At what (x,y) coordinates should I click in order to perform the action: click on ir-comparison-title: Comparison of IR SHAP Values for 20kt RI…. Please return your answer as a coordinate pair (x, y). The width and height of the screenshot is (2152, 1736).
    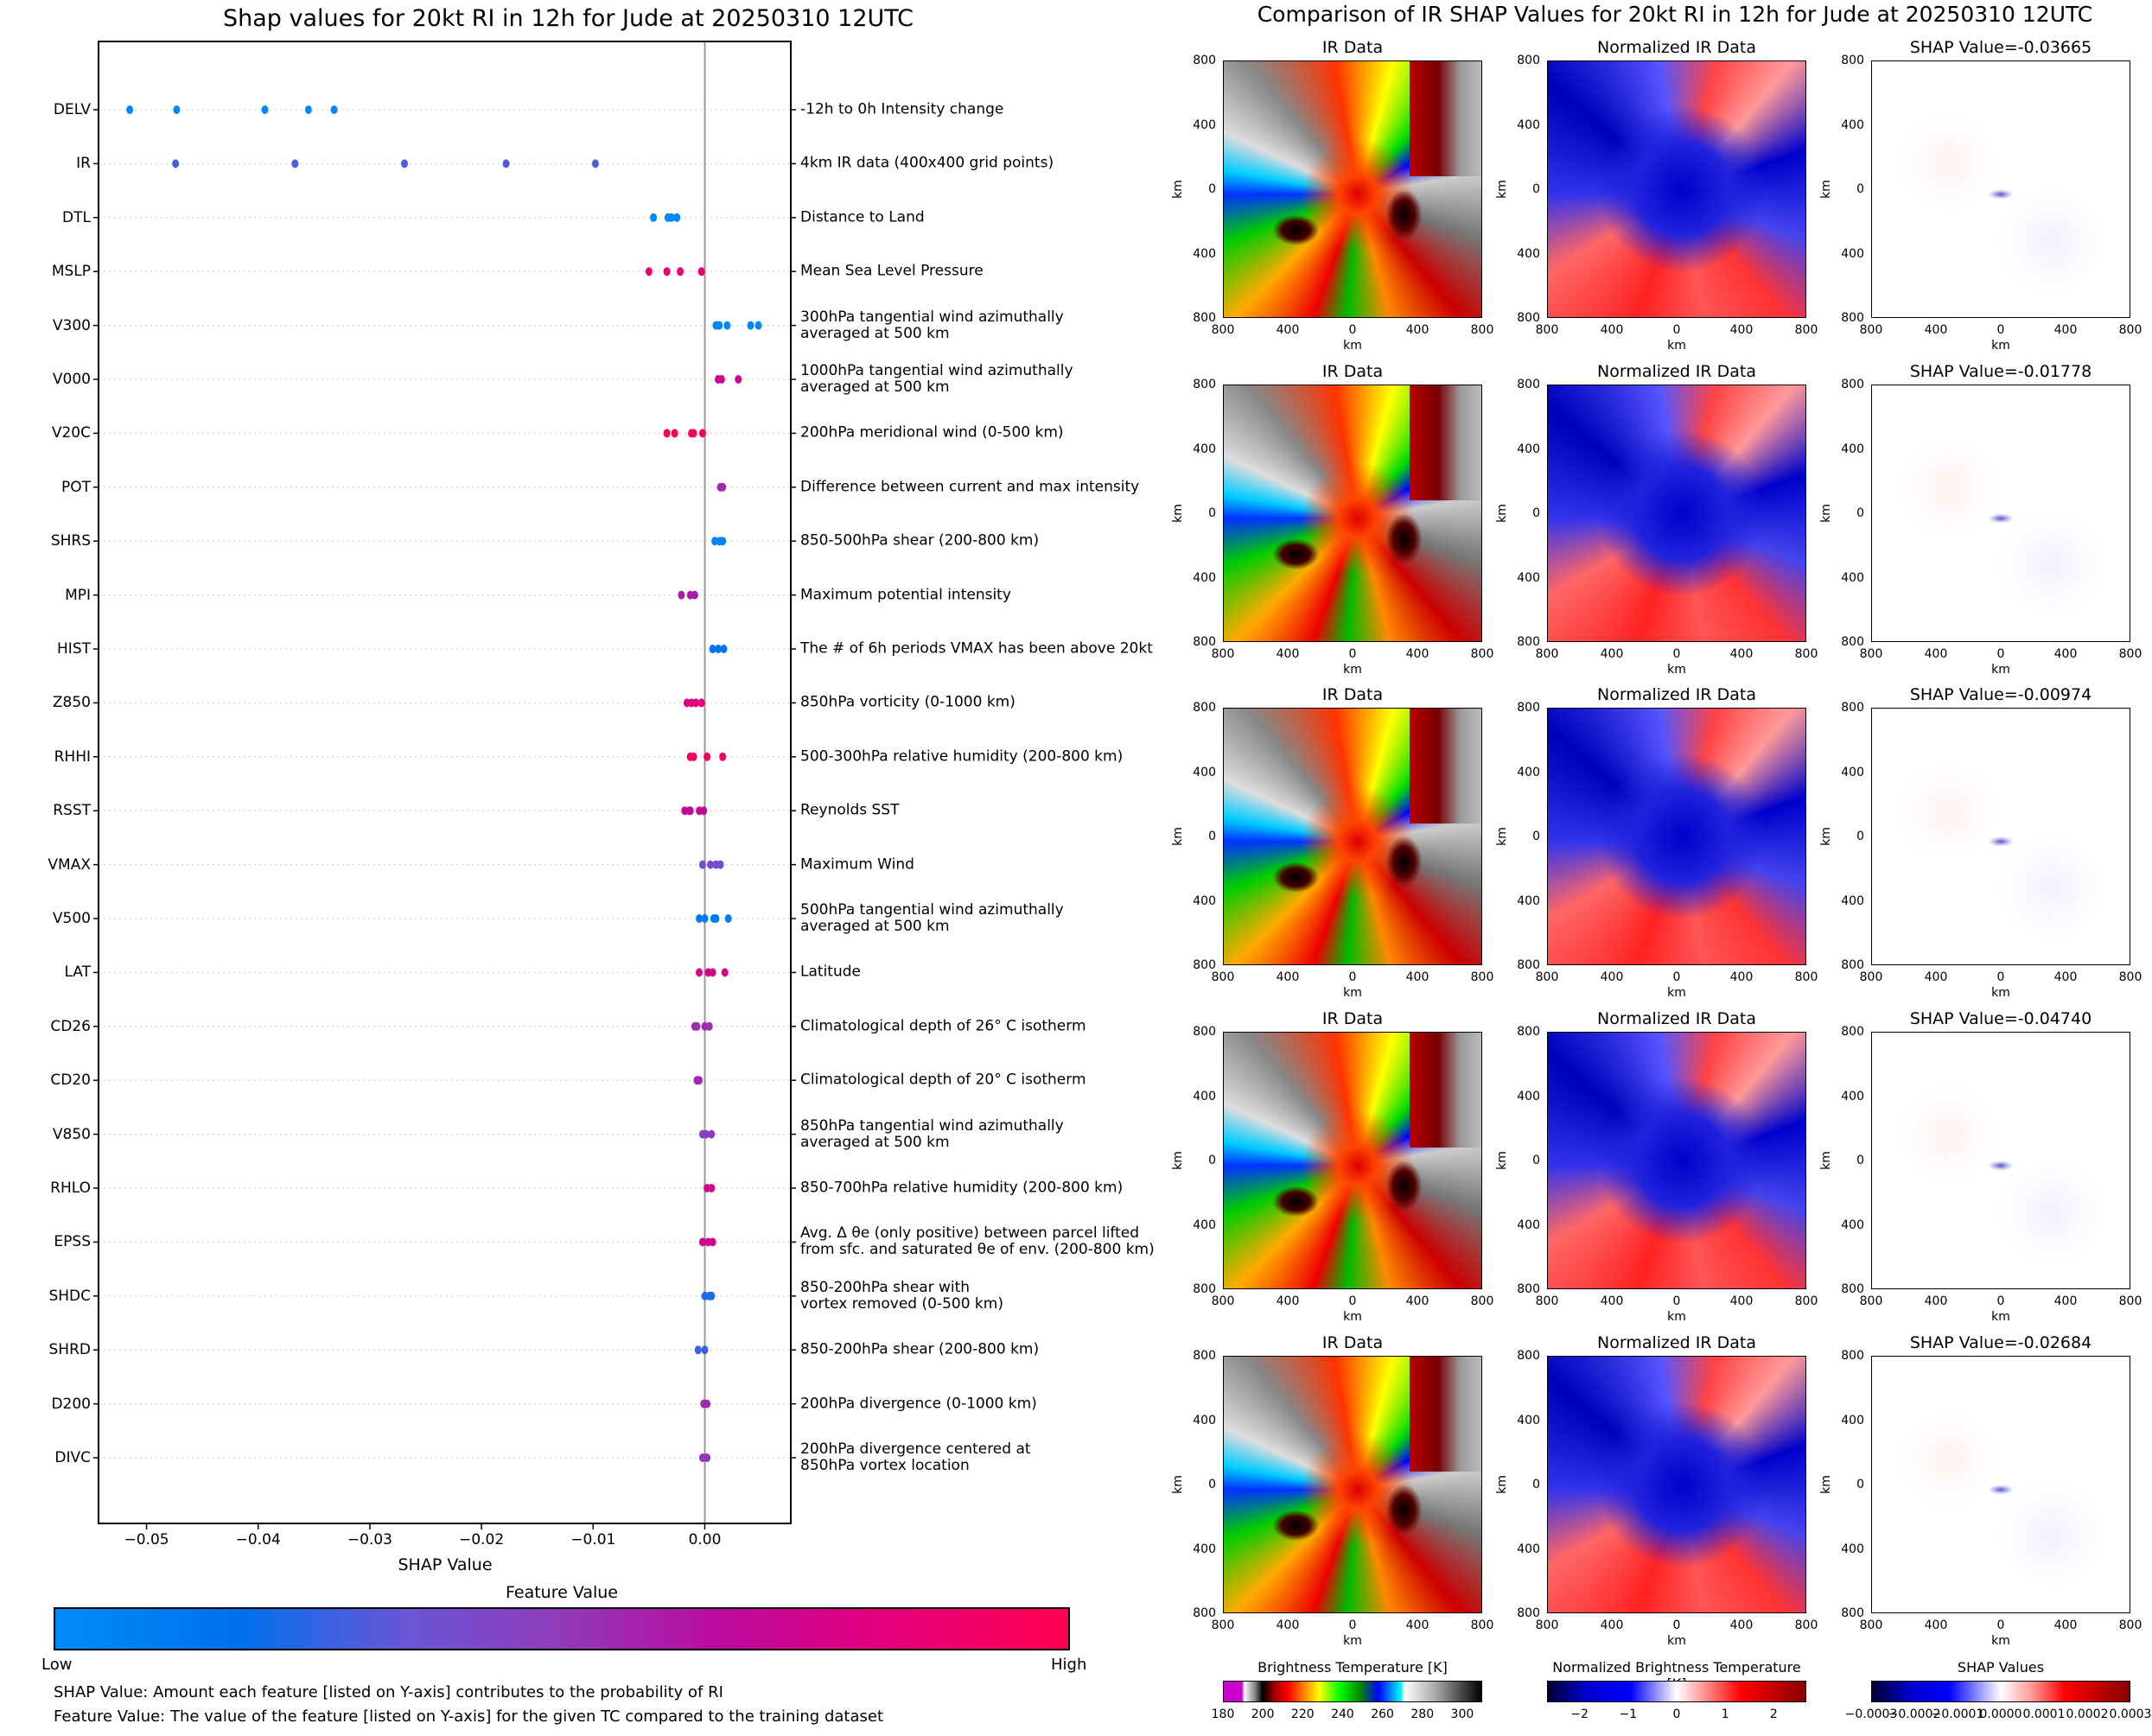
    Looking at the image, I should click on (1675, 15).